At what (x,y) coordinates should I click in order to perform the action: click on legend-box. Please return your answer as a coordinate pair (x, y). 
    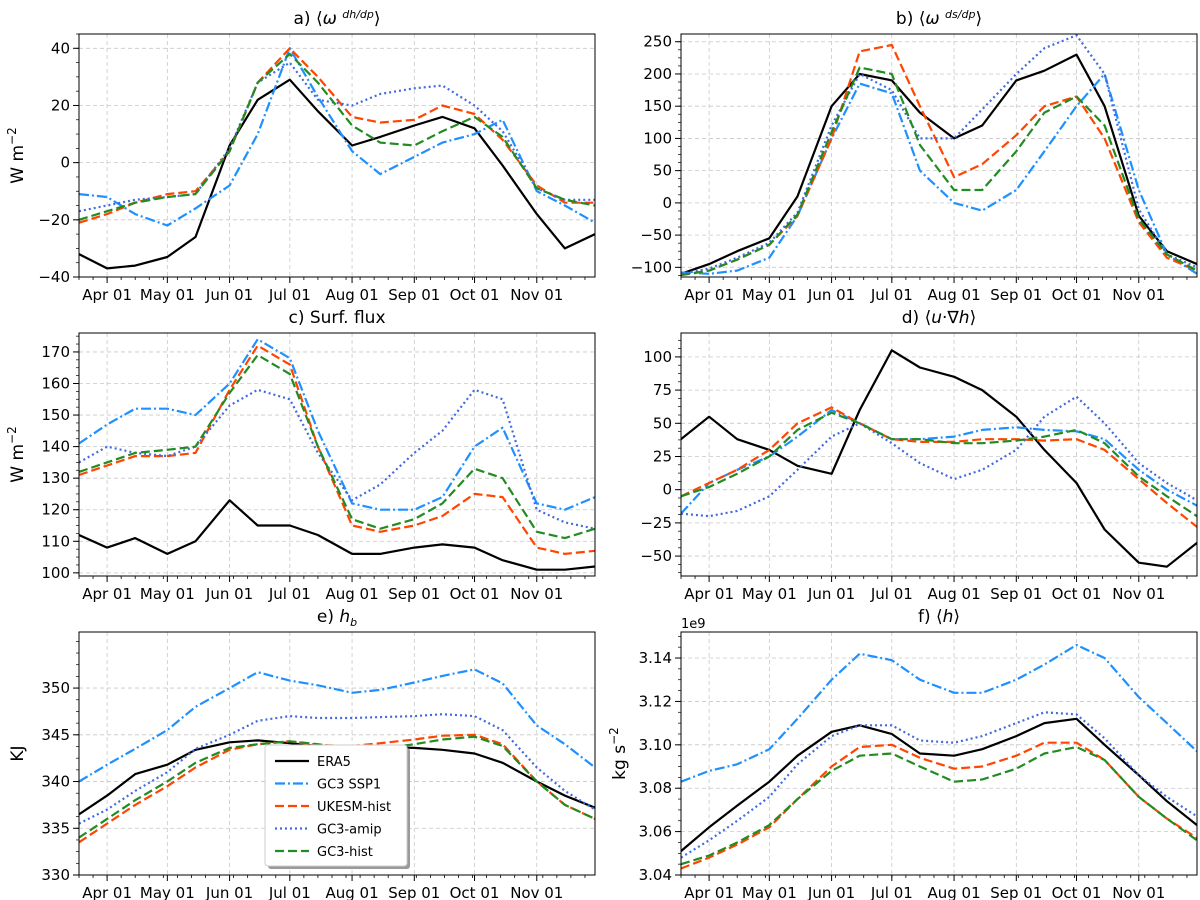
    Looking at the image, I should click on (336, 805).